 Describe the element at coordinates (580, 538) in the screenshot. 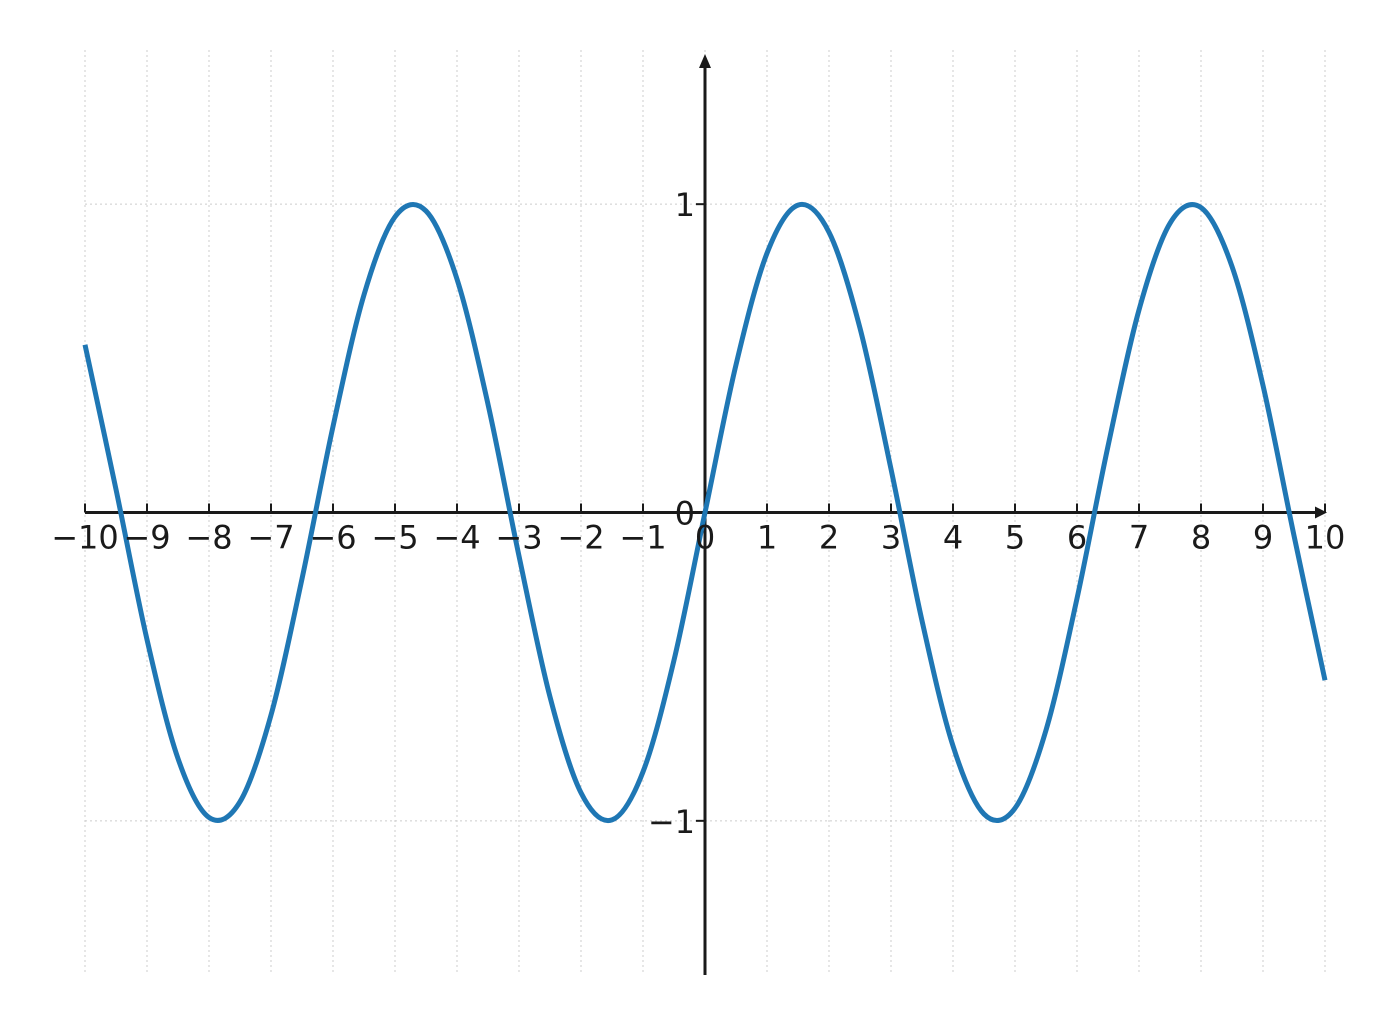

I see `x-tick-label: −2` at that location.